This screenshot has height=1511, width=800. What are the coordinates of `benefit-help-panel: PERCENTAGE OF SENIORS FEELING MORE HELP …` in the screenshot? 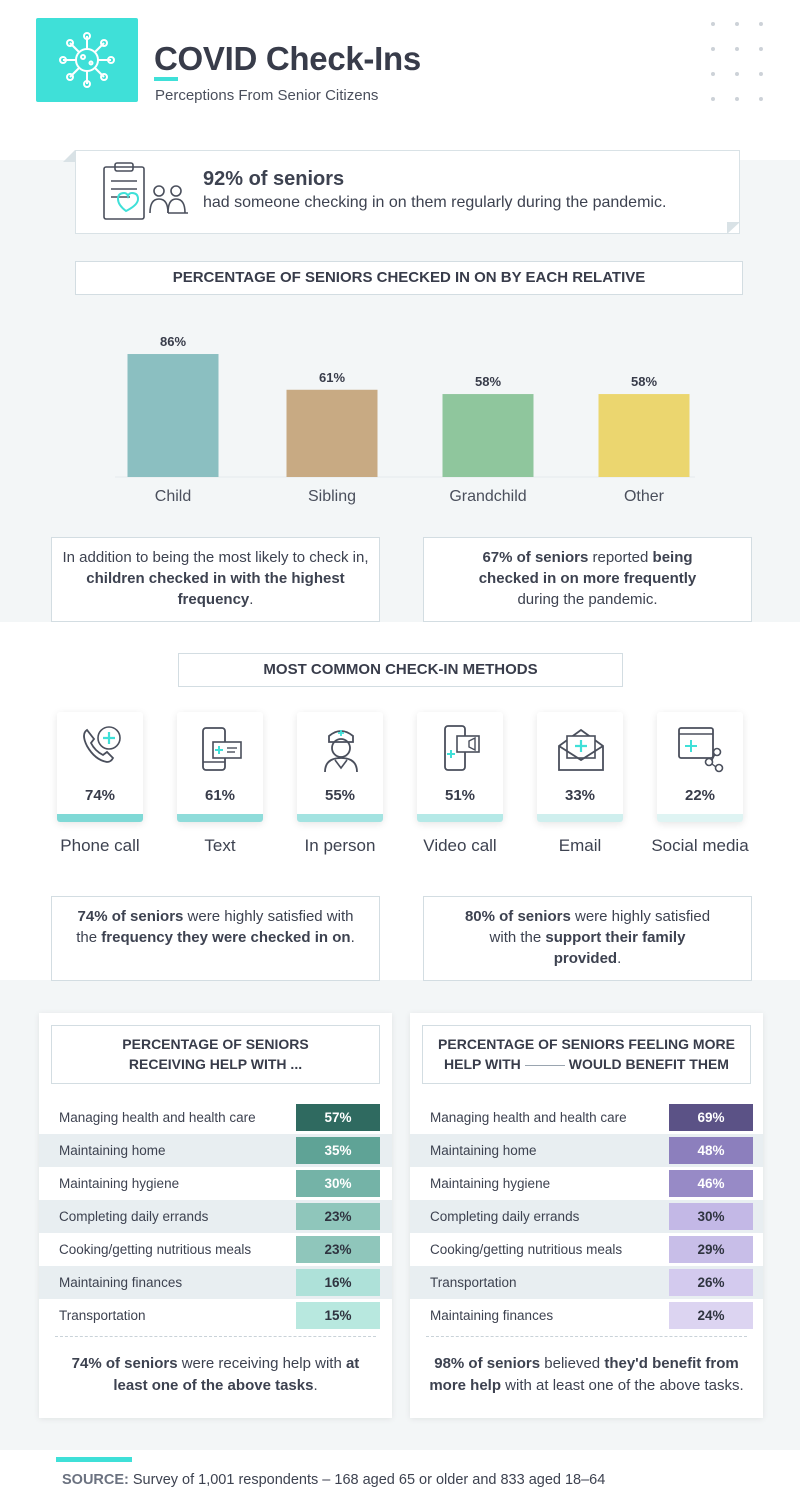 It's located at (586, 1215).